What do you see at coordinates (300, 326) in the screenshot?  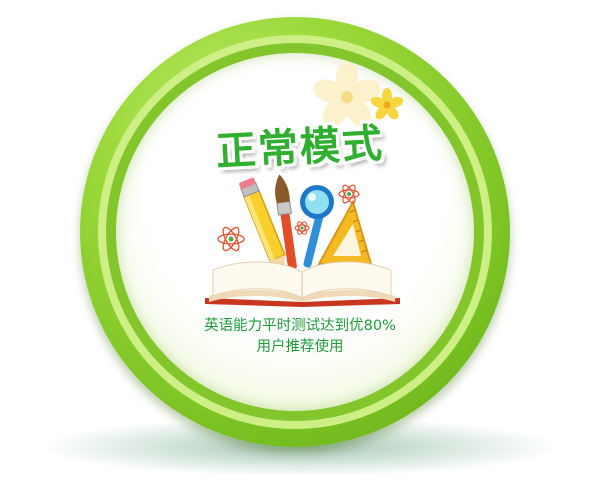 I see `description-line-1: 英语能力平时测试达到优80%` at bounding box center [300, 326].